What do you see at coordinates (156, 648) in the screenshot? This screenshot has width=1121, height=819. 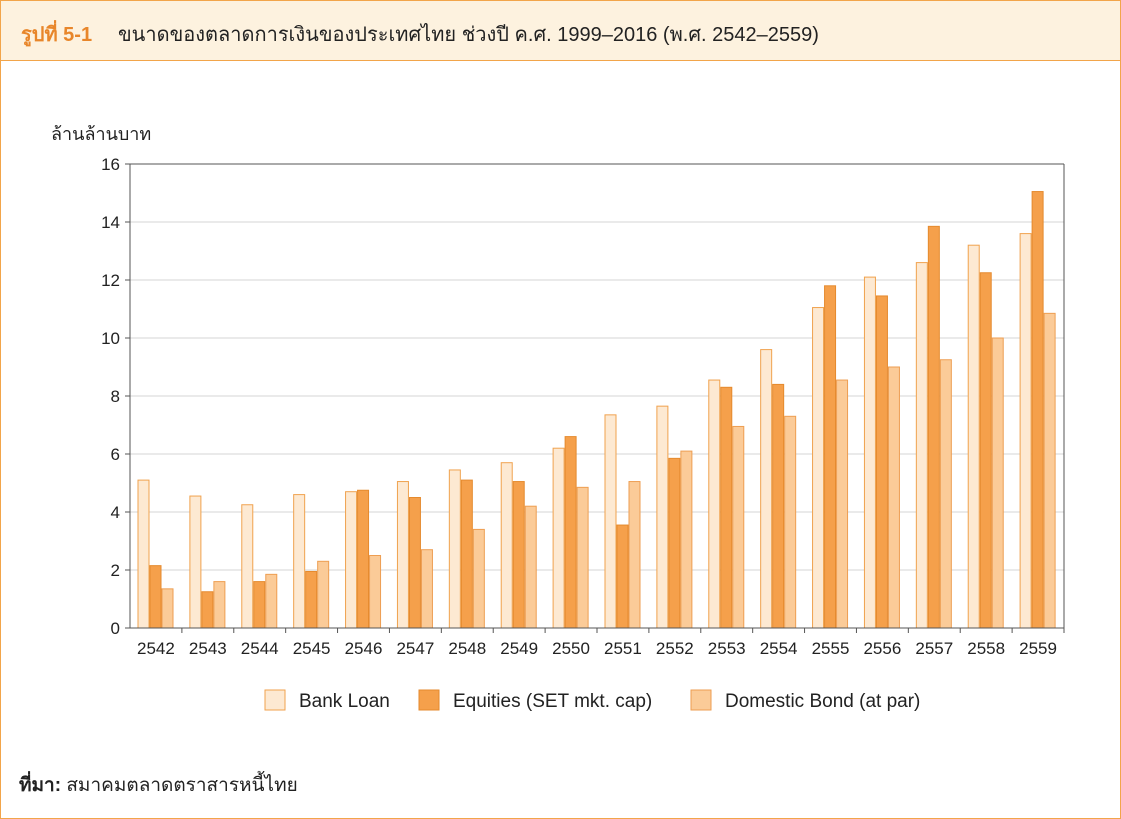 I see `x-tick-label: 2542` at bounding box center [156, 648].